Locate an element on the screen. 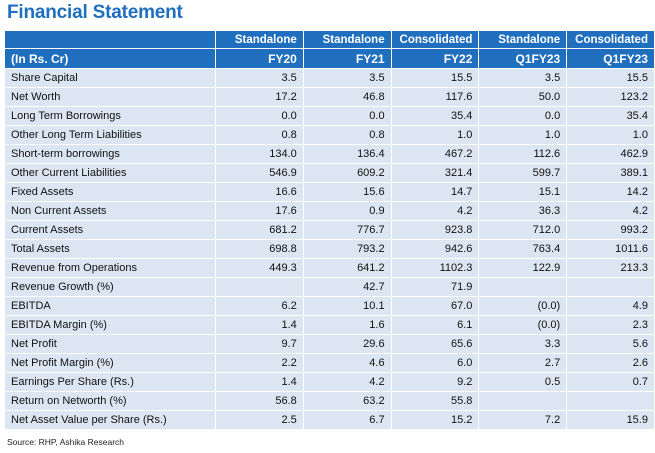 This screenshot has height=453, width=655. value-cell: 449.3 is located at coordinates (259, 268).